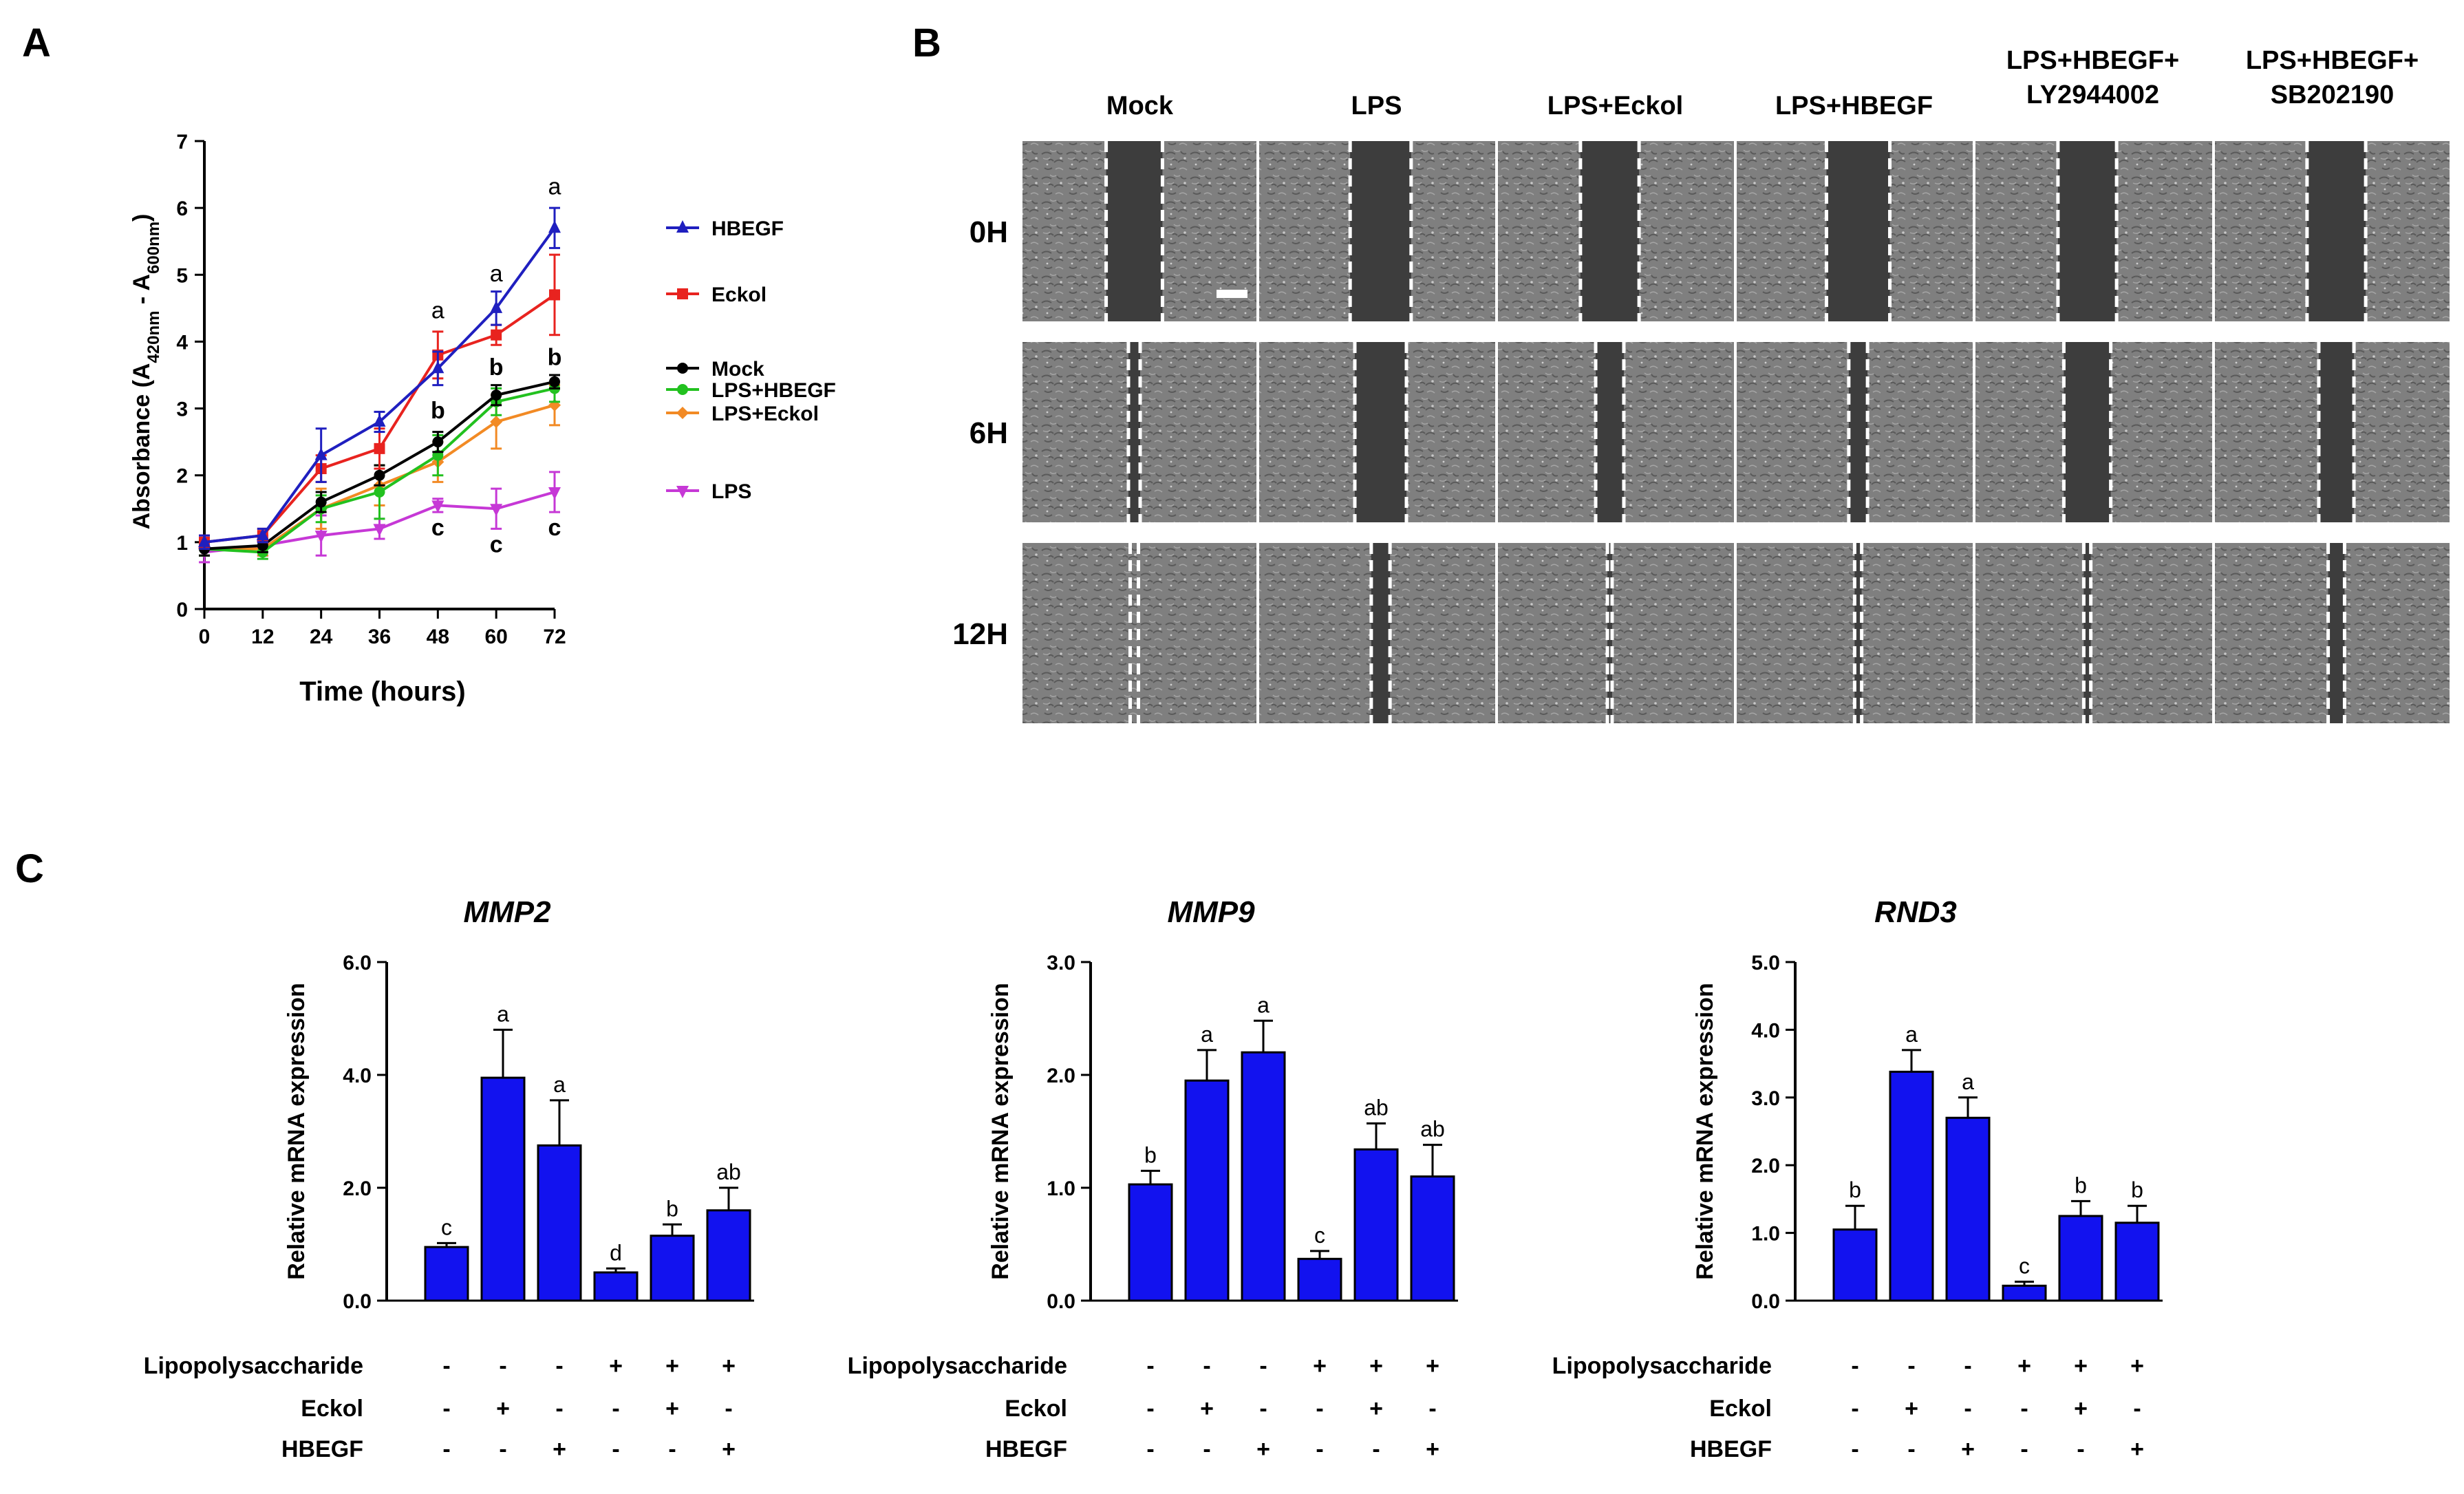 Image resolution: width=2464 pixels, height=1494 pixels. I want to click on y-tick-label: 7, so click(182, 142).